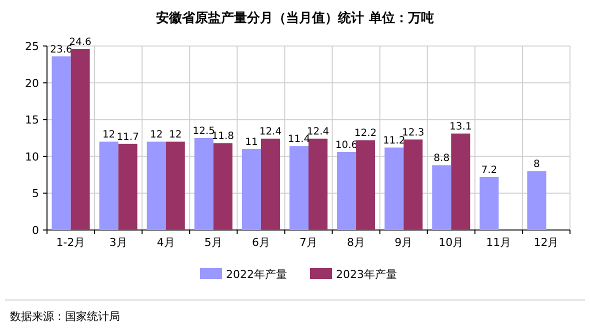  Describe the element at coordinates (256, 274) in the screenshot. I see `legend-label: 2022年产量` at that location.